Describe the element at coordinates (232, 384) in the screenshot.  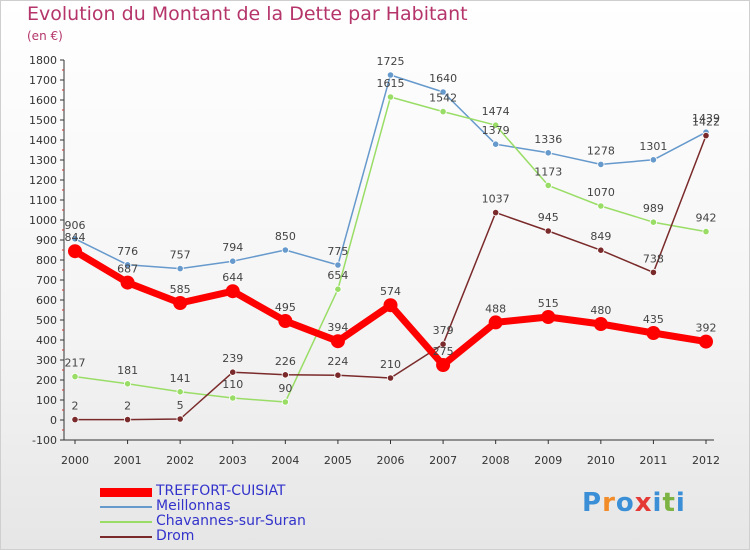
I see `data-label: 110` at that location.